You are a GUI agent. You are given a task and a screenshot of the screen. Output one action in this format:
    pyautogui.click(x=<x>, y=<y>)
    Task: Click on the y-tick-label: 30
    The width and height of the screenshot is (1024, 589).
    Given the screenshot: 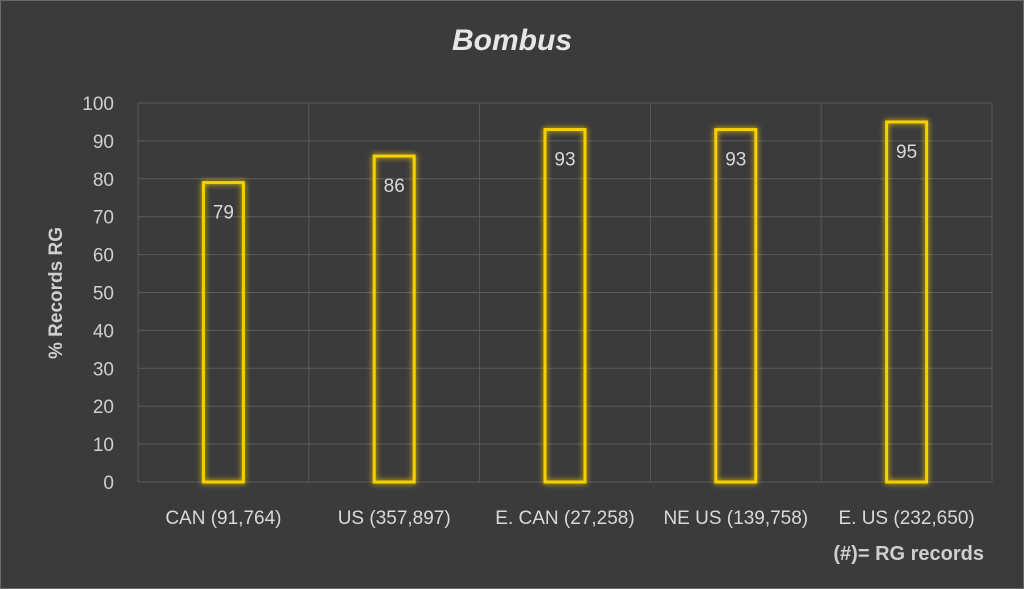 What is the action you would take?
    pyautogui.click(x=103, y=369)
    